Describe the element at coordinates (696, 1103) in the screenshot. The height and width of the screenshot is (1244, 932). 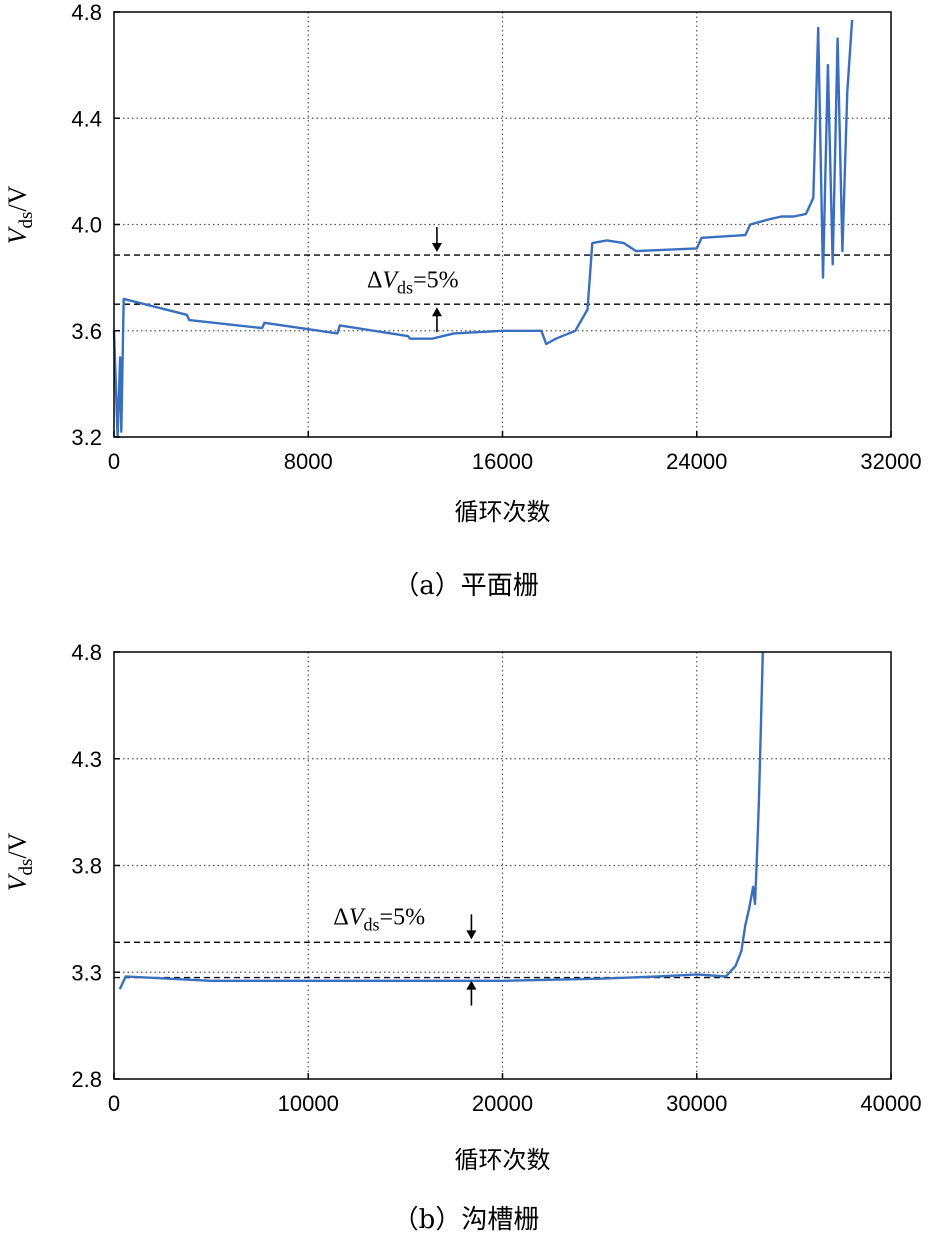
I see `x-tick-label: 30000` at that location.